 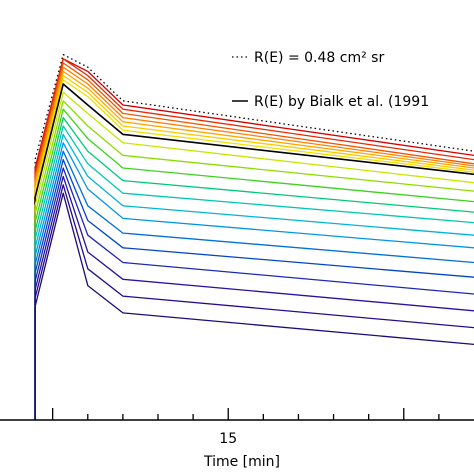 What do you see at coordinates (246, 427) in the screenshot?
I see `ticks-layer: 15` at bounding box center [246, 427].